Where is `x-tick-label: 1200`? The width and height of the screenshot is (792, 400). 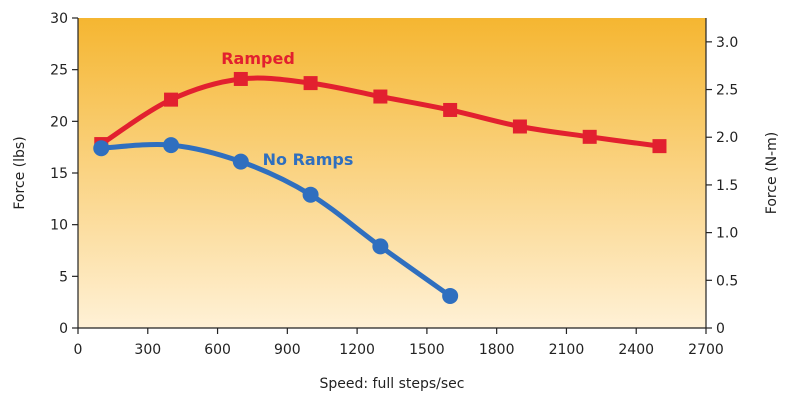 x-tick-label: 1200 is located at coordinates (357, 350).